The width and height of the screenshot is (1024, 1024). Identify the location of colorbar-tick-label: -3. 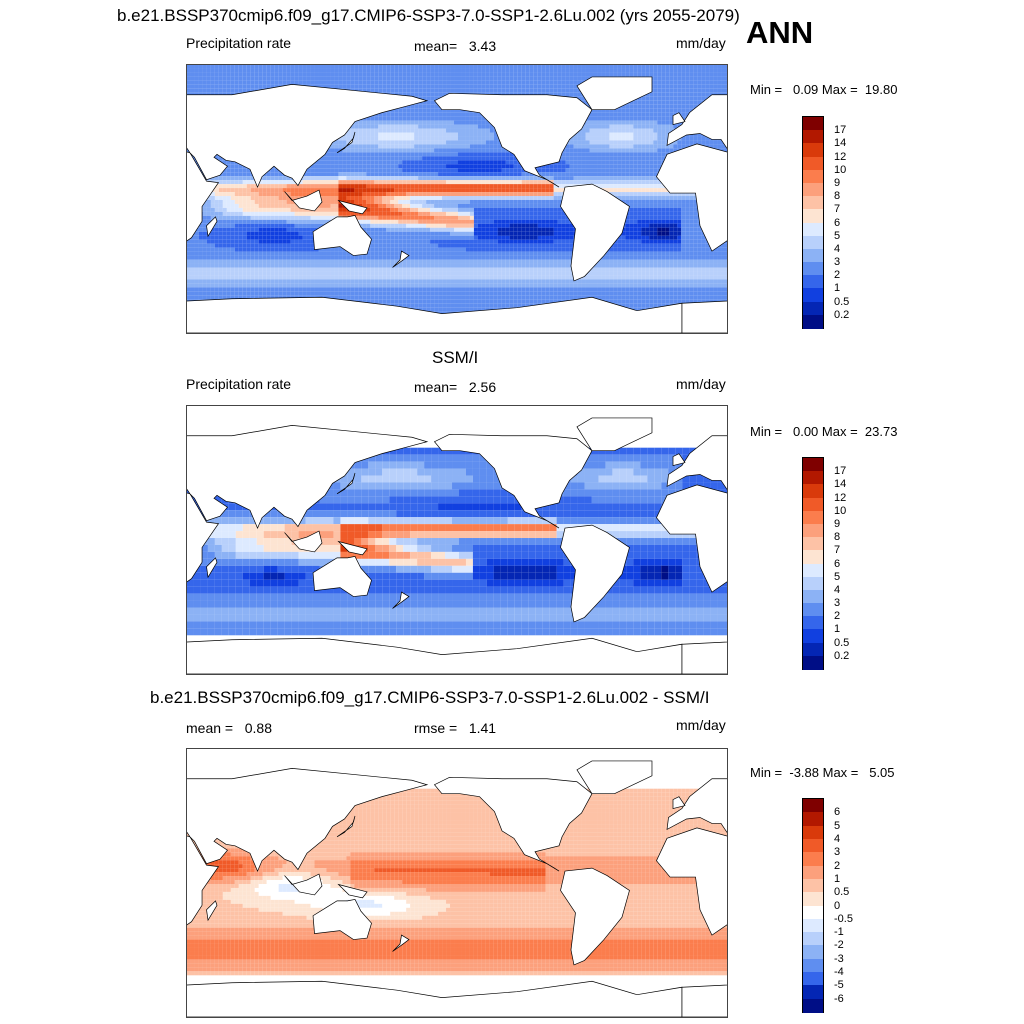
(839, 958).